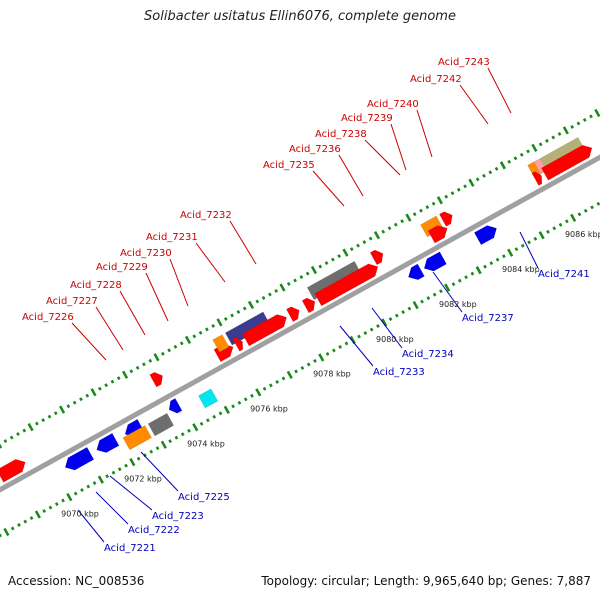 The width and height of the screenshot is (600, 600). What do you see at coordinates (80, 513) in the screenshot?
I see `scale-label: 9070 kbp` at bounding box center [80, 513].